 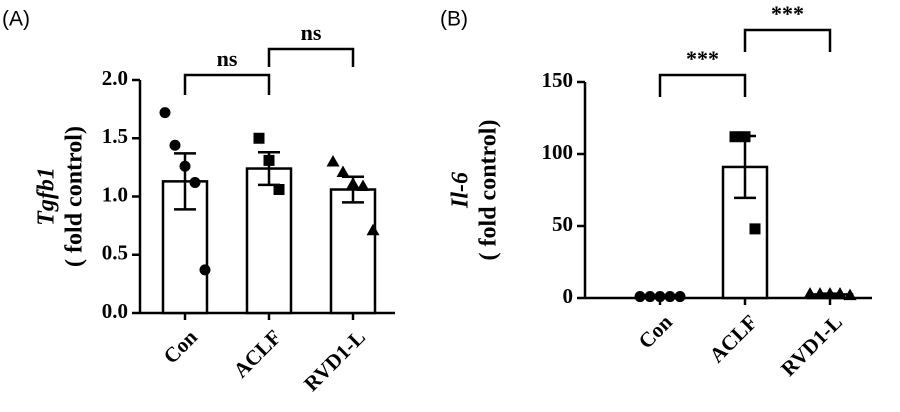 What do you see at coordinates (115, 311) in the screenshot?
I see `y-tick-label: 0.0` at bounding box center [115, 311].